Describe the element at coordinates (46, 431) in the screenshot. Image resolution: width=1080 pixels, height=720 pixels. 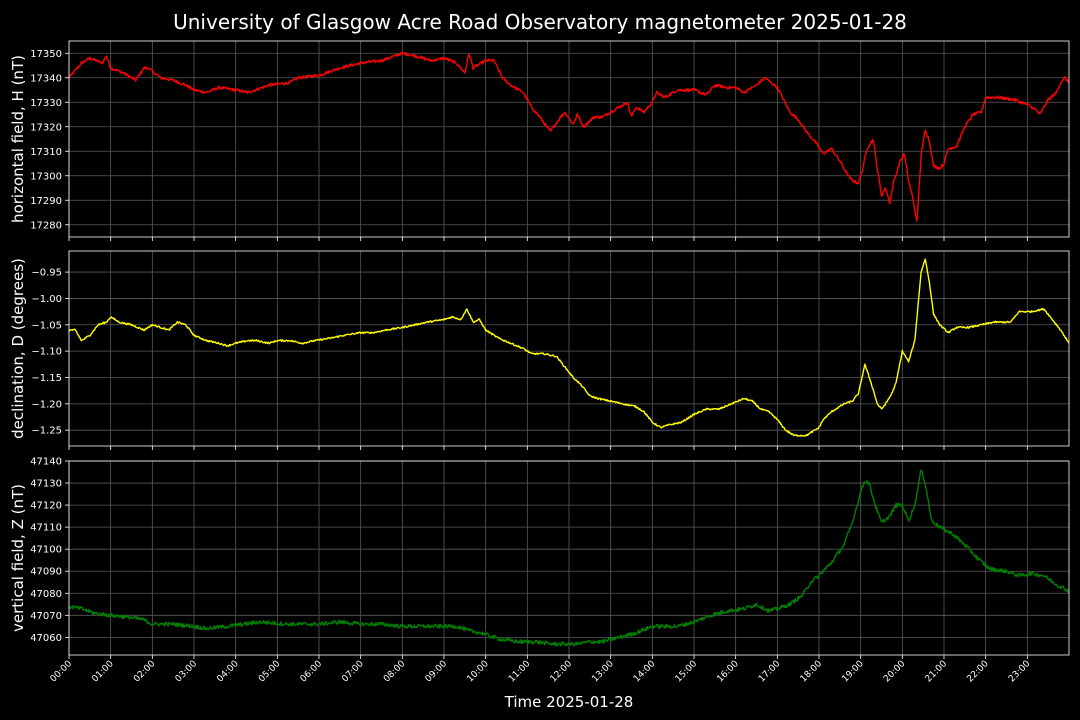
I see `y-tick-label: −1.25` at that location.